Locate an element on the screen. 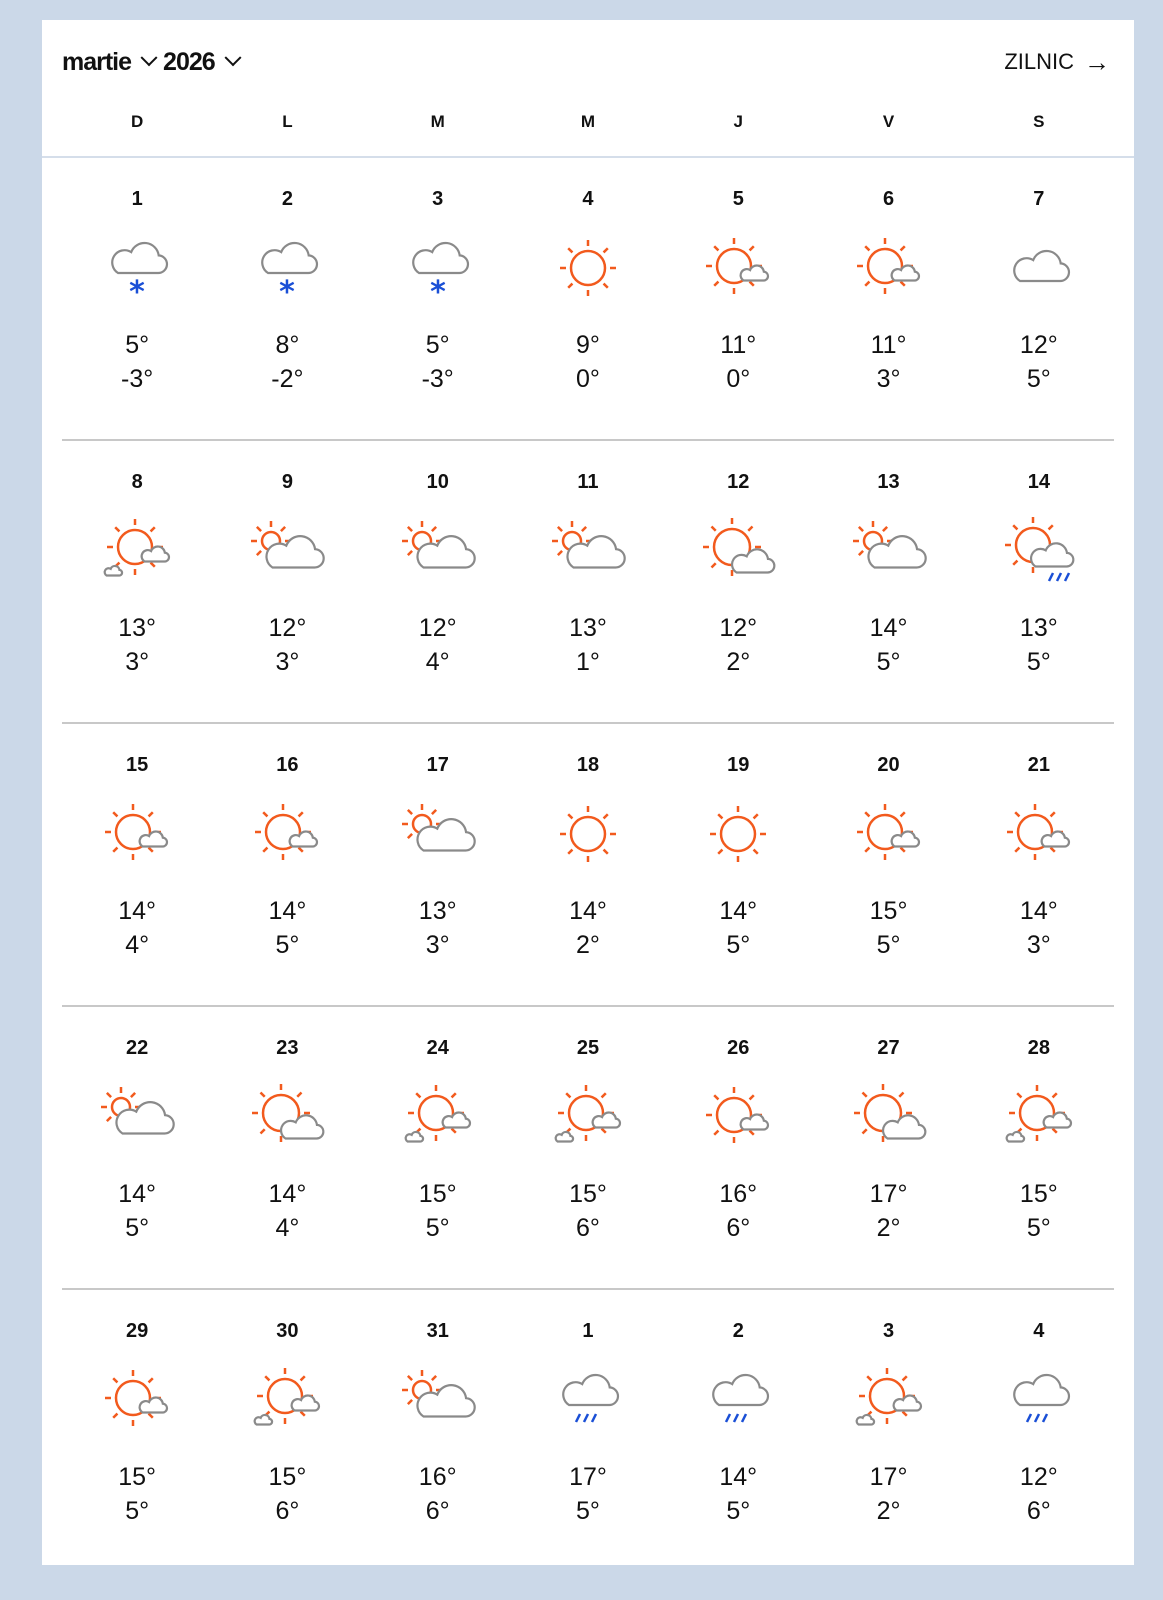 The height and width of the screenshot is (1600, 1163). chevron-down-icon is located at coordinates (149, 58).